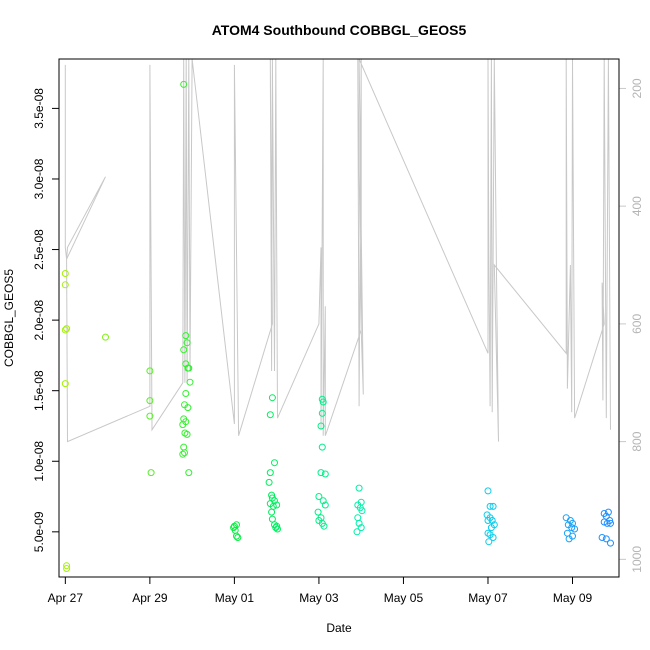 The image size is (650, 650). What do you see at coordinates (637, 324) in the screenshot?
I see `y2-tick-label: 600` at bounding box center [637, 324].